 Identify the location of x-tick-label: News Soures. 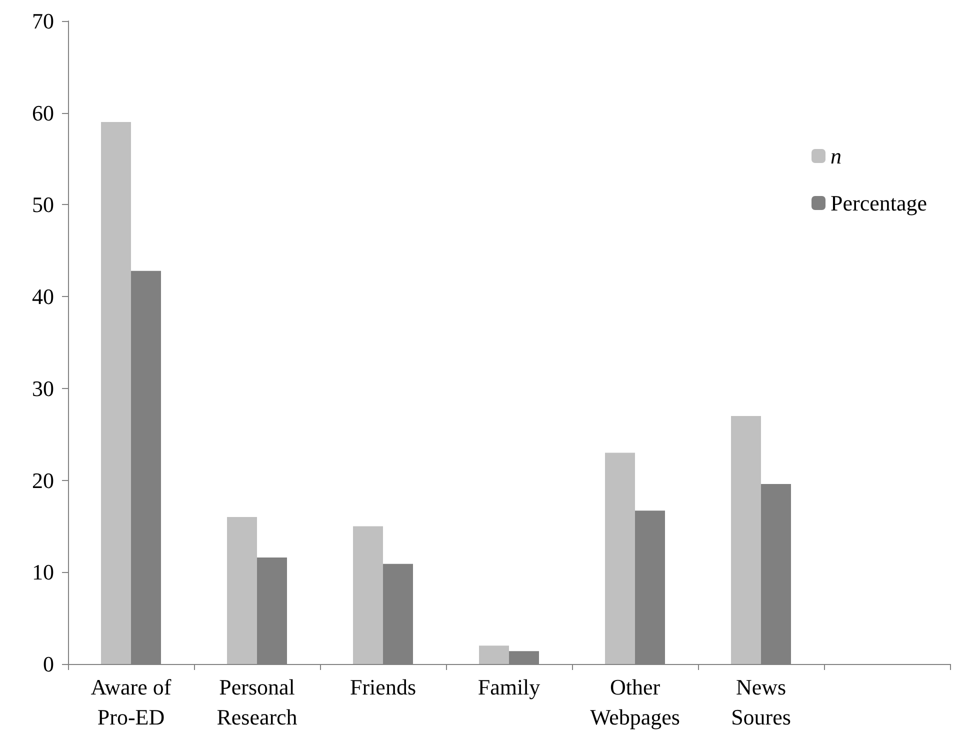
(761, 702).